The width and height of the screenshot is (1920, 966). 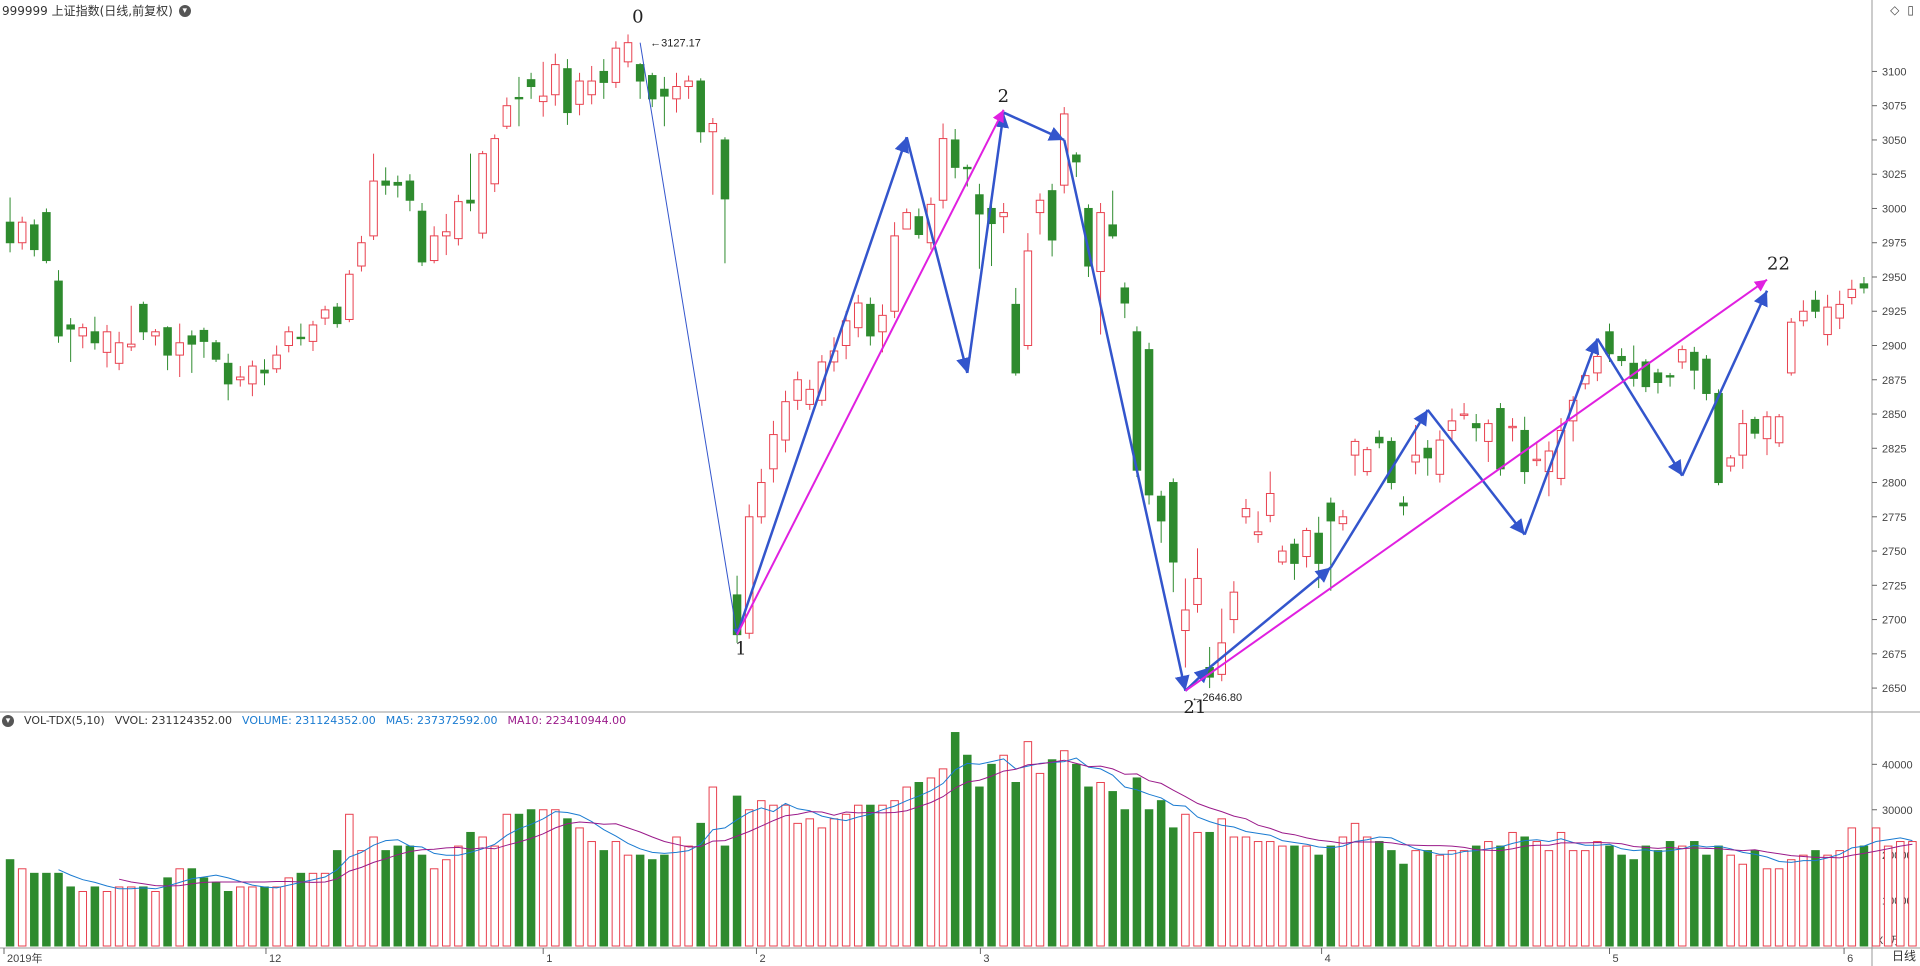 I want to click on price-tick-label: 2850, so click(x=1894, y=415).